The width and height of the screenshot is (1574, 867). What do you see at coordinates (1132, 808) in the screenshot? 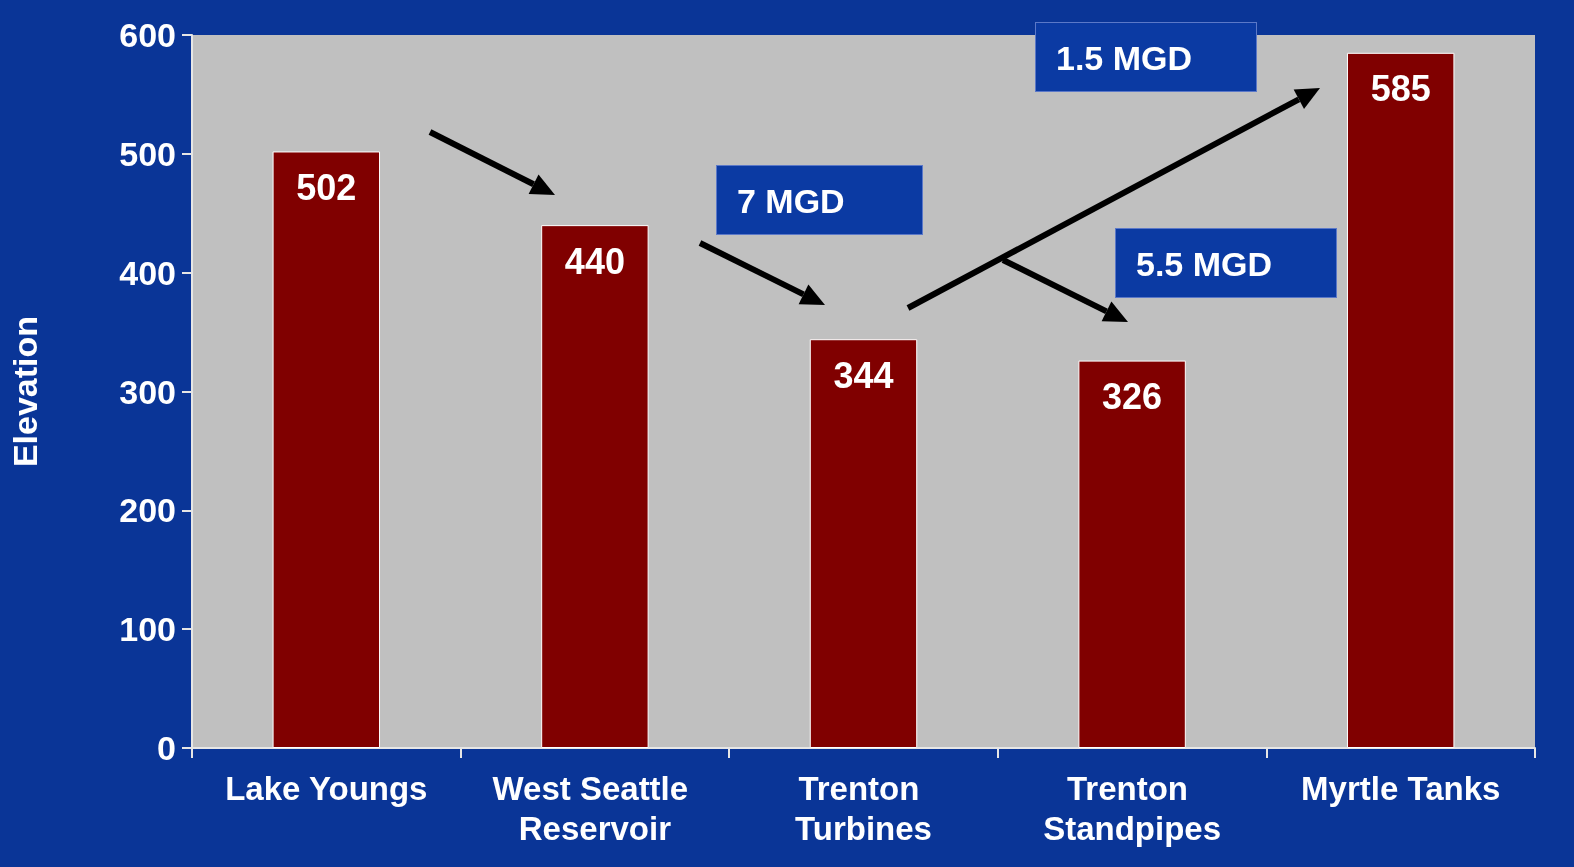
I see `x-tick-label: Trenton Standpipes` at bounding box center [1132, 808].